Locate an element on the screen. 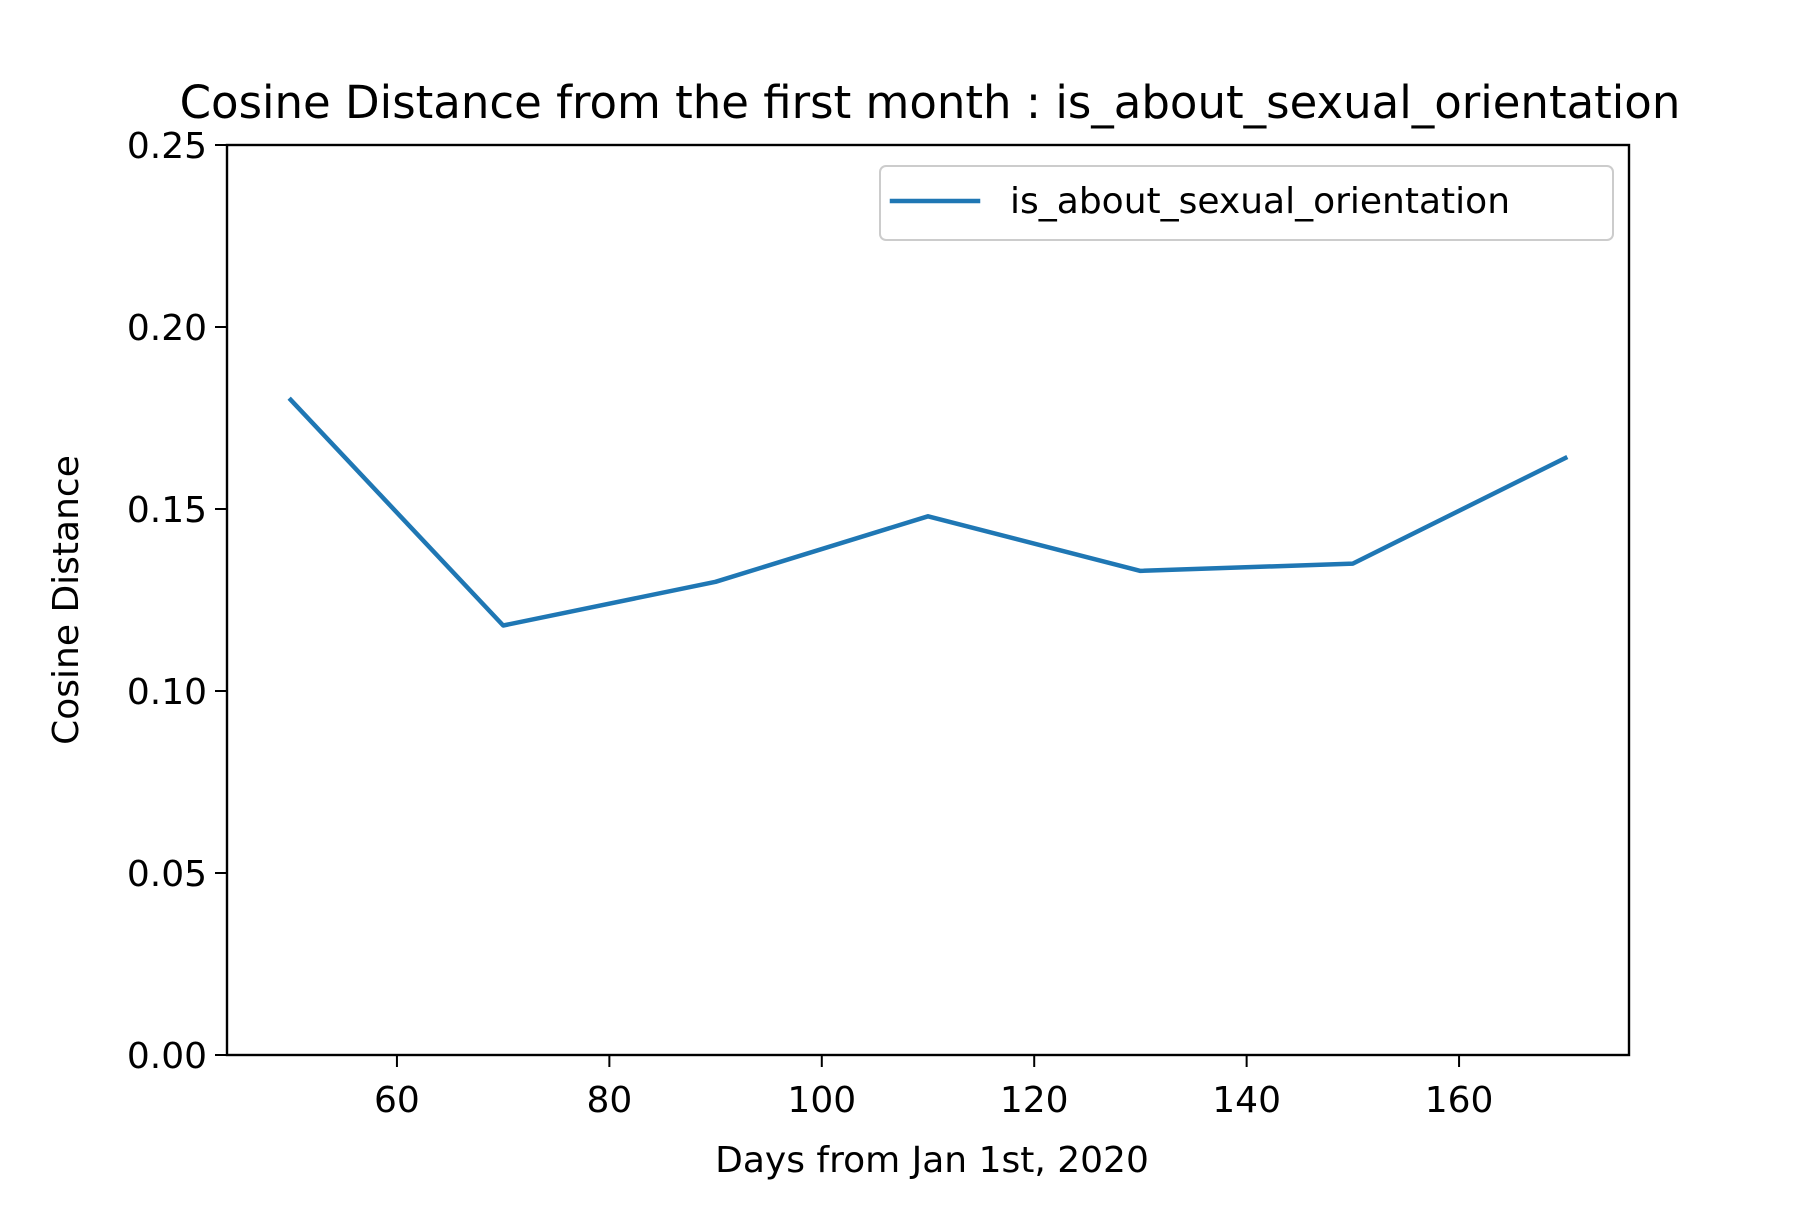  y-tick-label: 0.10 is located at coordinates (167, 692).